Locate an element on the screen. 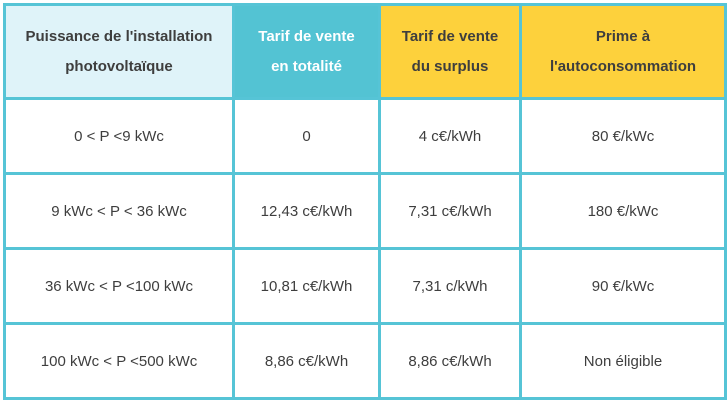 The width and height of the screenshot is (728, 403). header-autoconsumption-premium: Prime à l'autoconsommation is located at coordinates (623, 51).